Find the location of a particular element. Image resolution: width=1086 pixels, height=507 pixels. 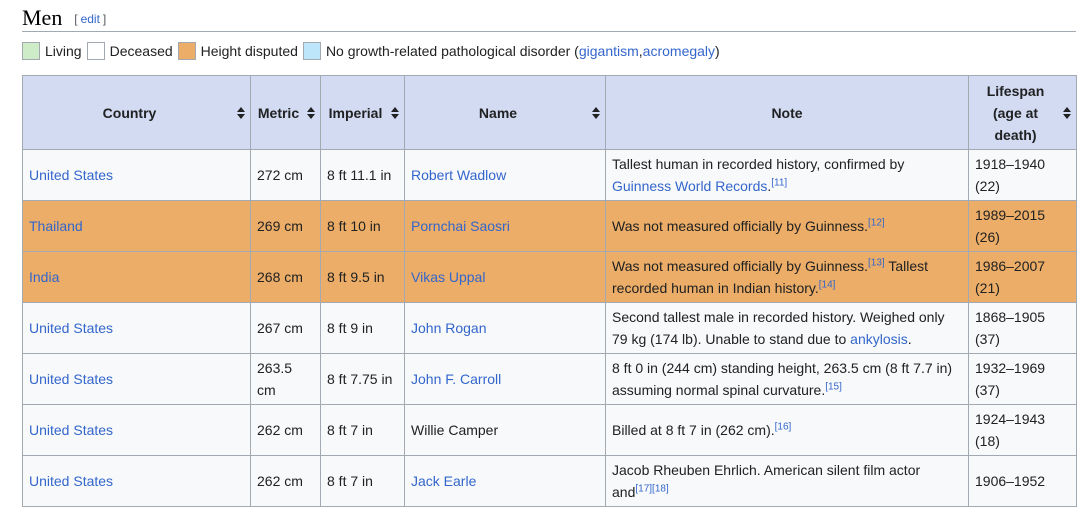

col-header-country: Country is located at coordinates (136, 112).